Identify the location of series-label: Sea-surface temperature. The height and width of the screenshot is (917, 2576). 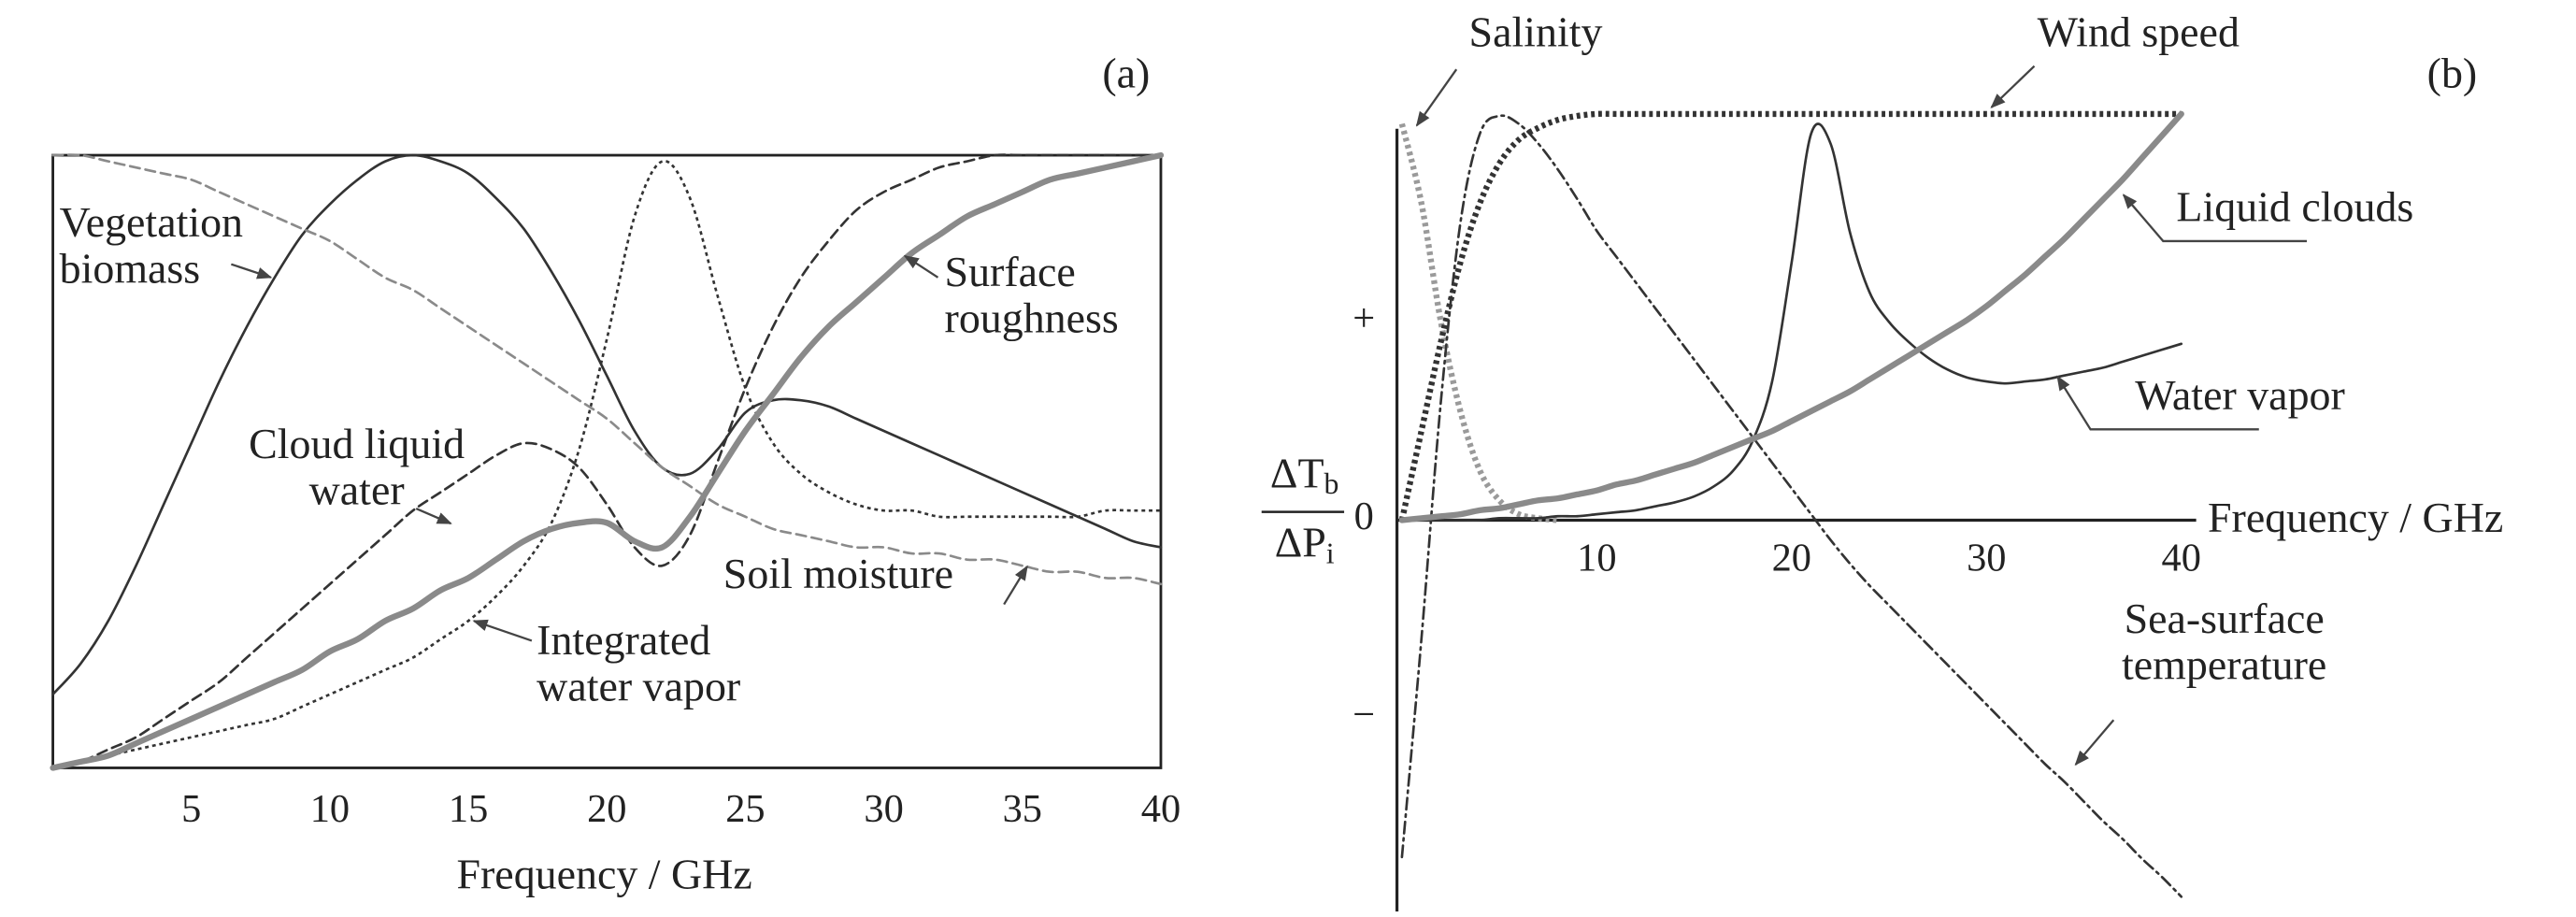
(2224, 642).